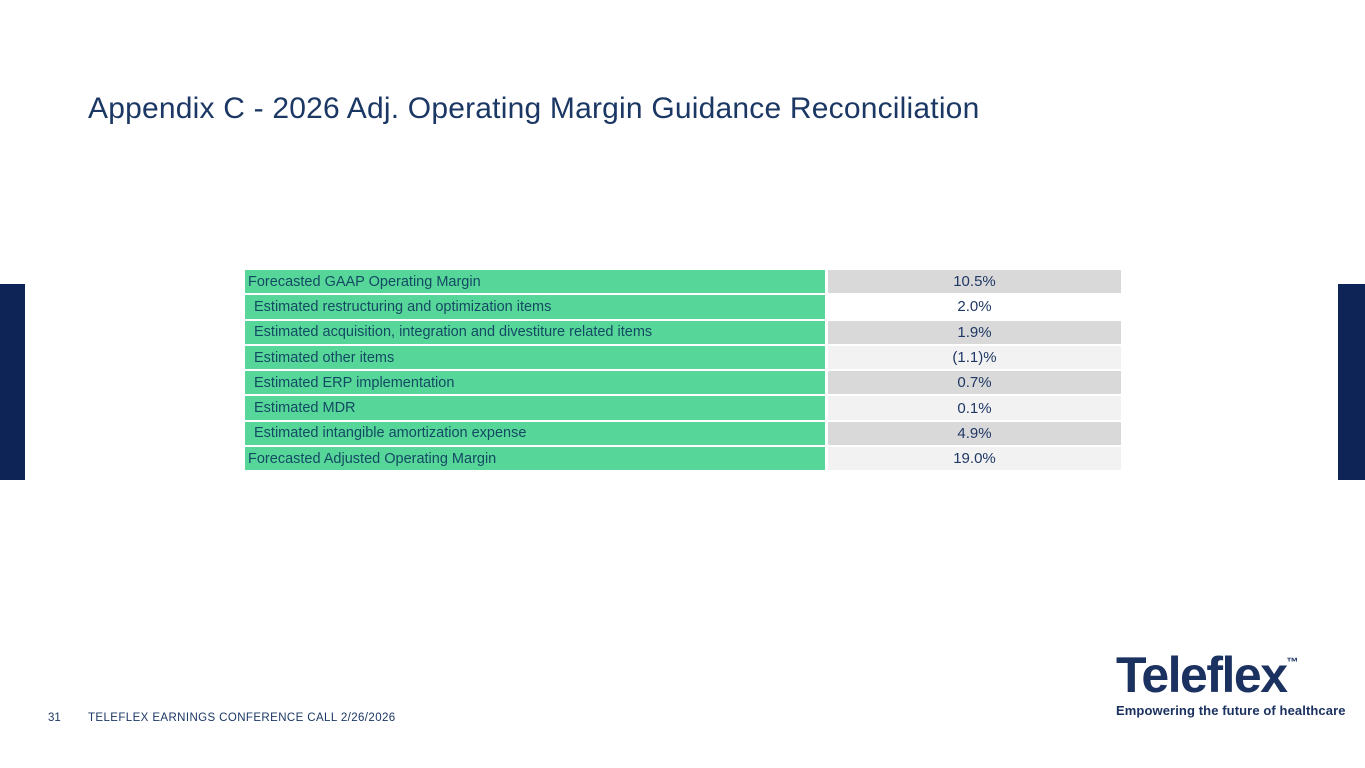 This screenshot has width=1365, height=768. What do you see at coordinates (1202, 675) in the screenshot?
I see `logo-brand-name: Teleflex` at bounding box center [1202, 675].